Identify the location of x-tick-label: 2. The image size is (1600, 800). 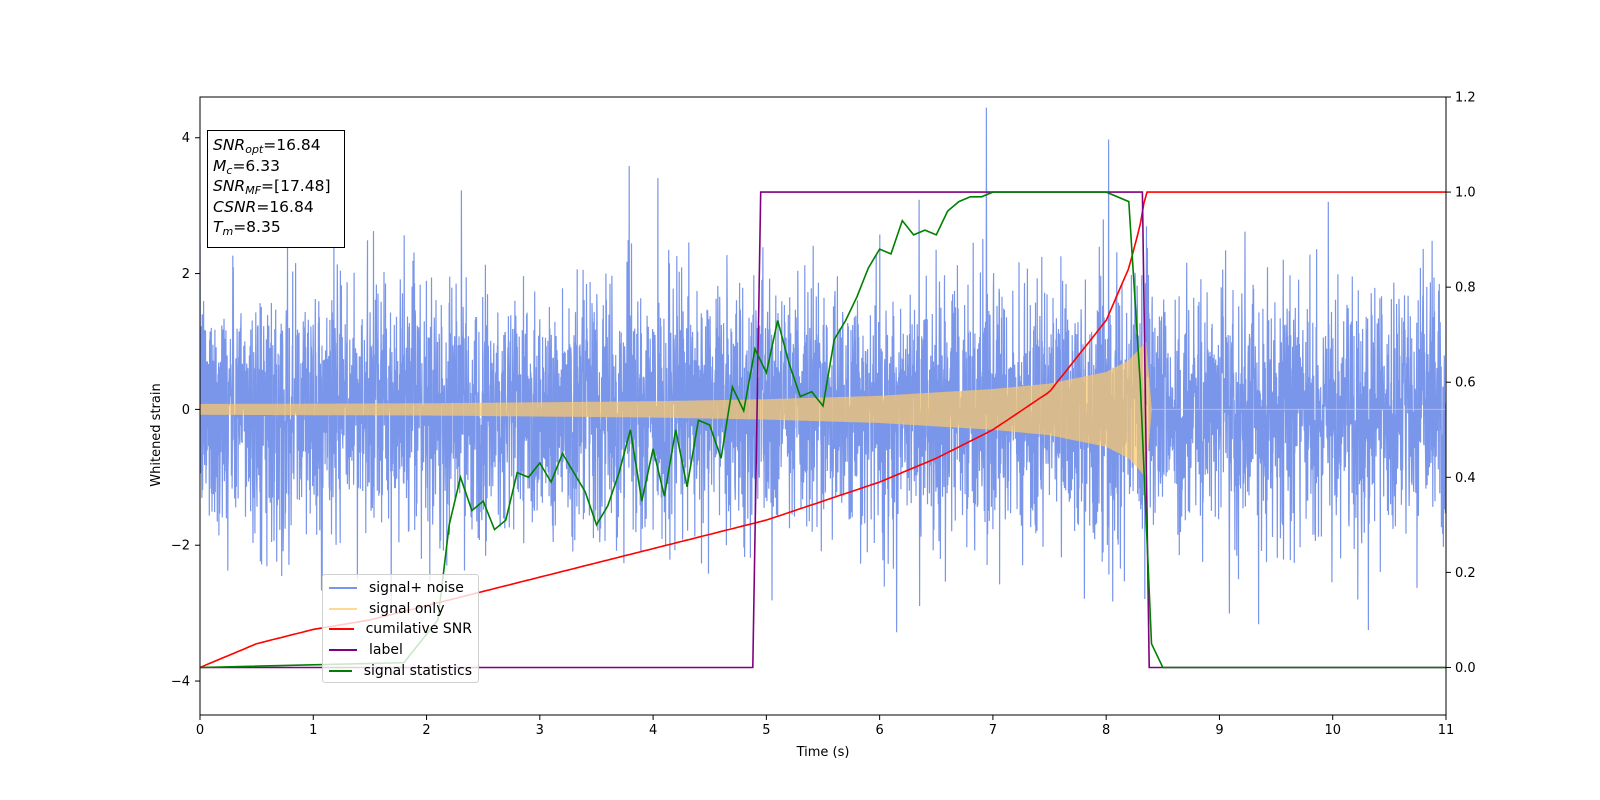
(426, 730).